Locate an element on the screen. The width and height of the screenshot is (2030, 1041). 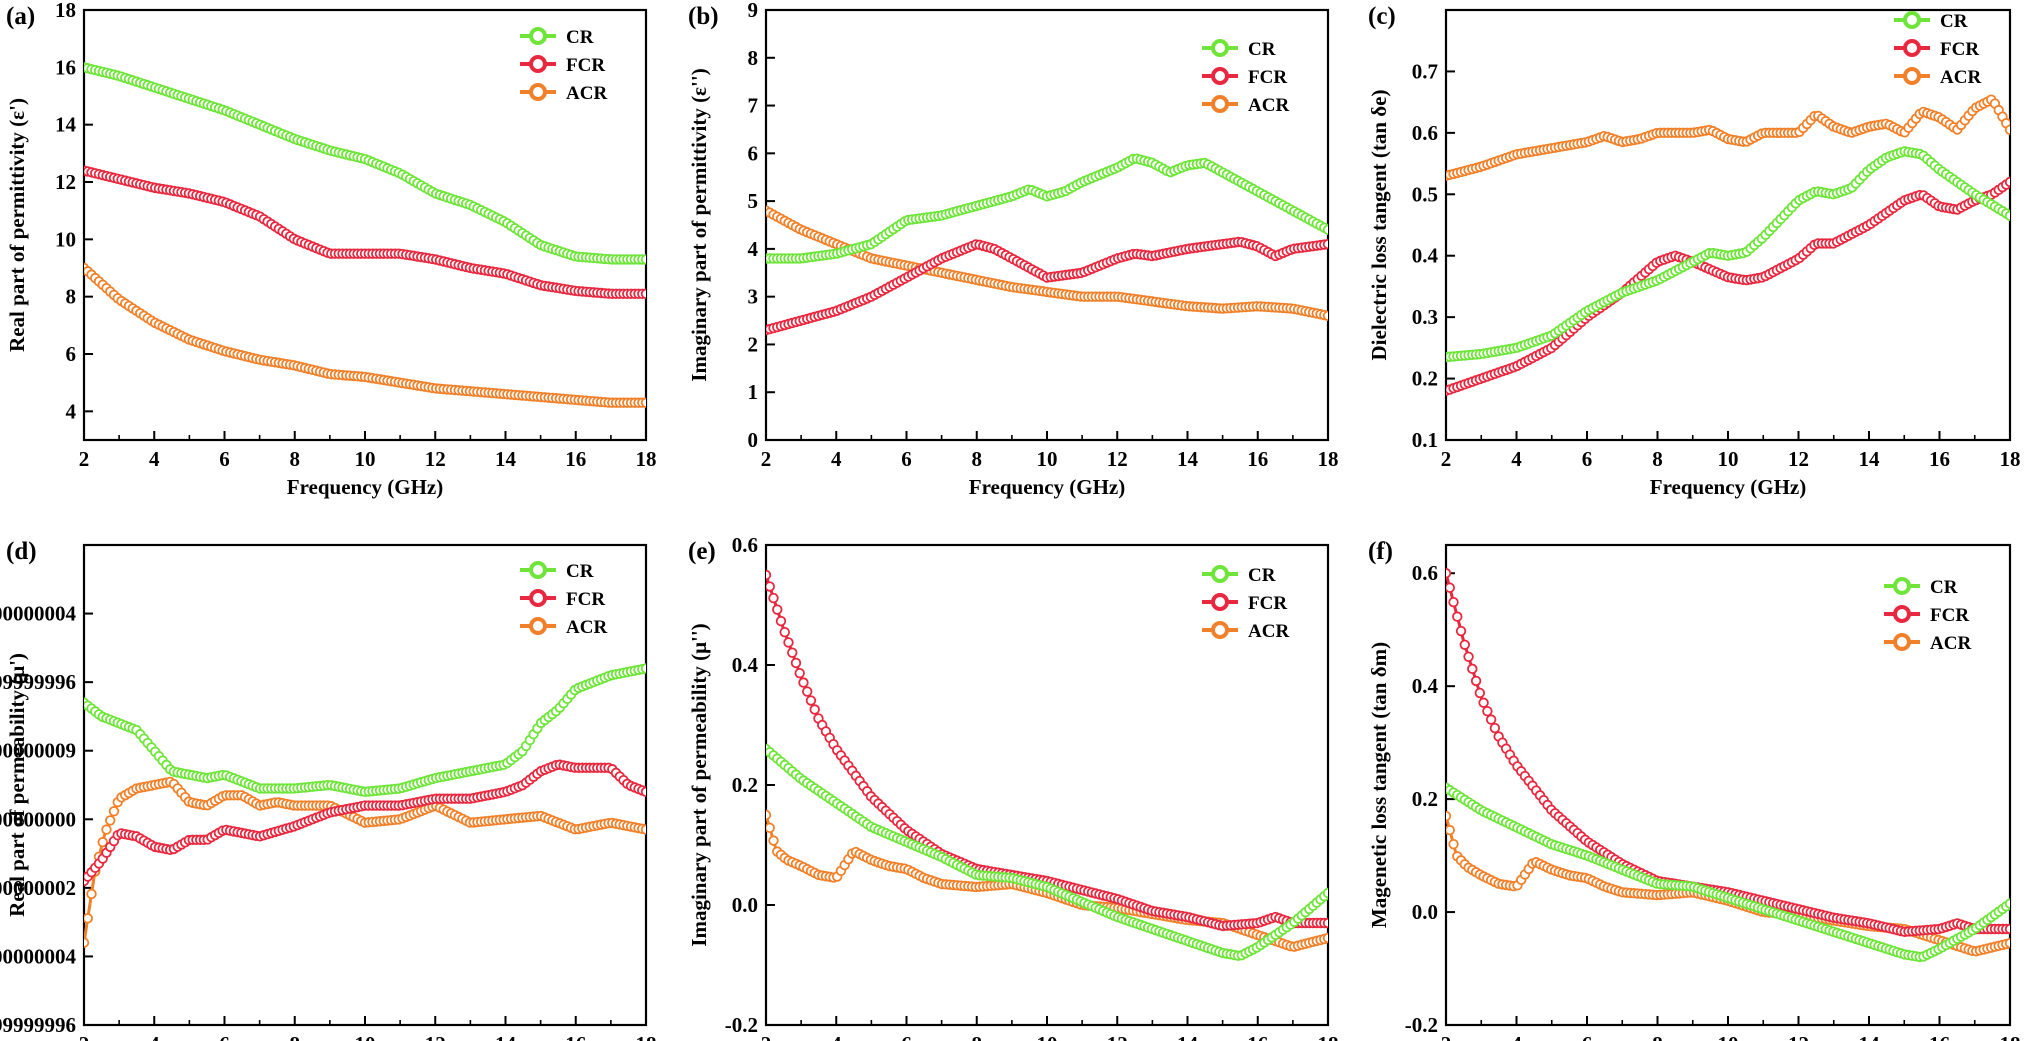
series-line is located at coordinates (1728, 753).